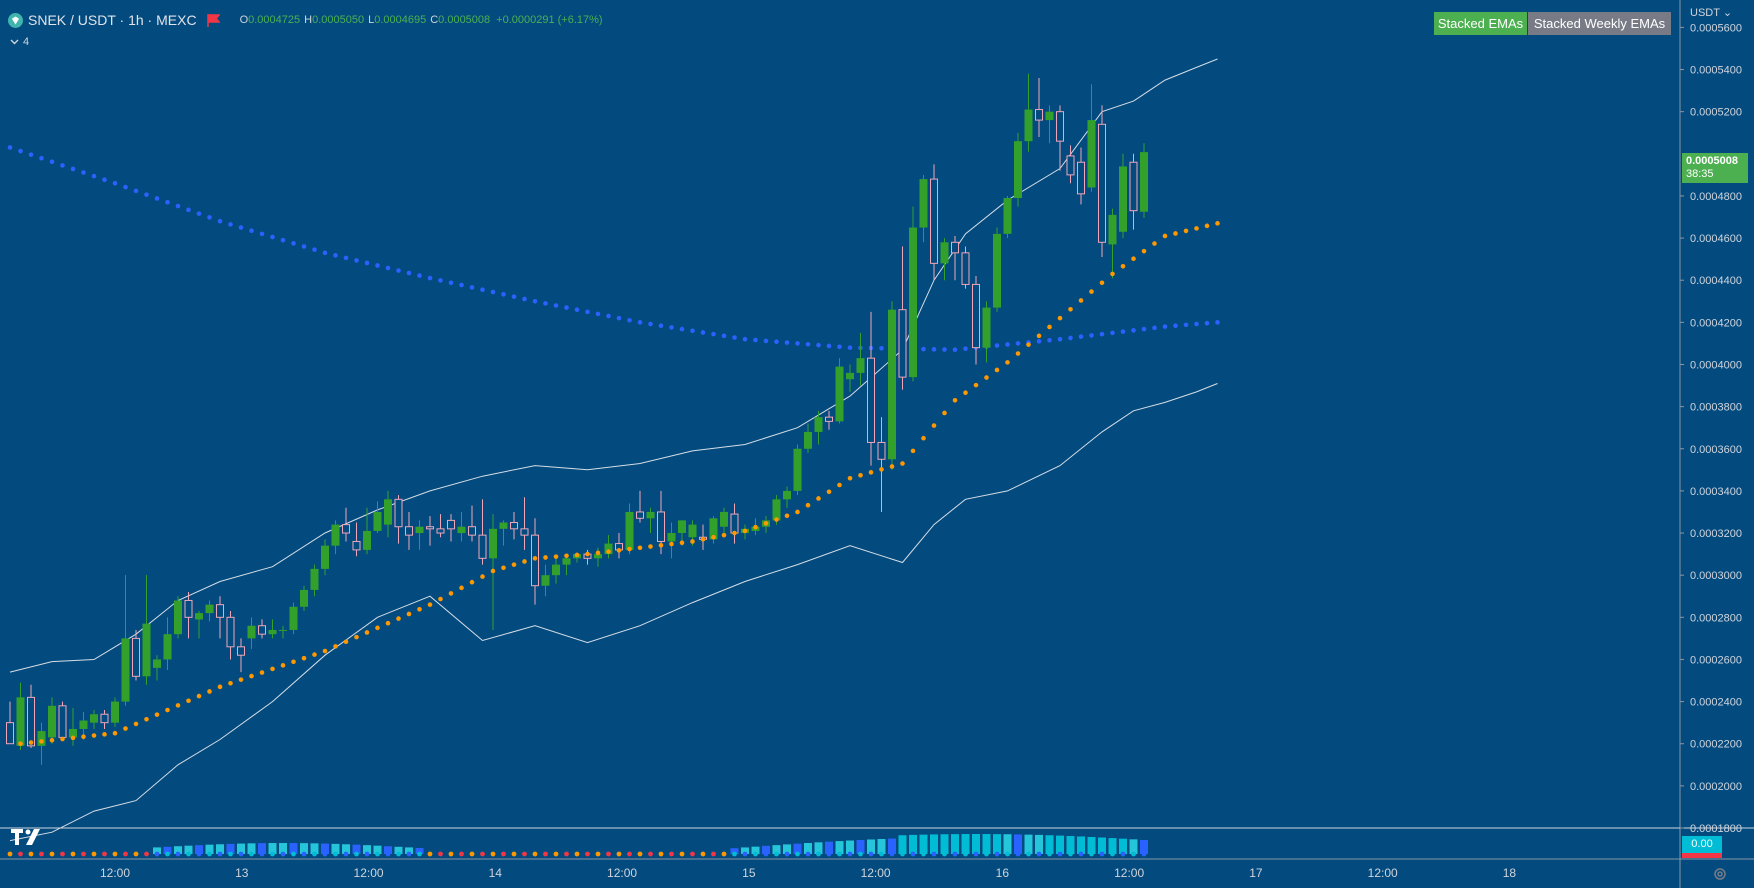  I want to click on price-tick-label: 0.0003000, so click(1716, 576).